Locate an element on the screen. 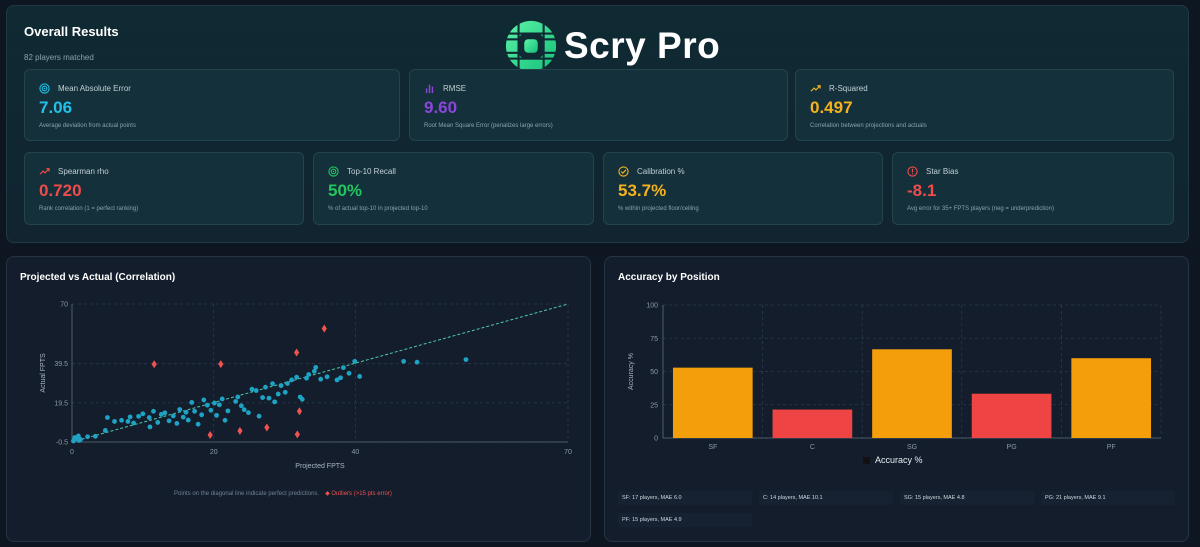 This screenshot has width=1200, height=547. y-tick-label: 75 is located at coordinates (654, 339).